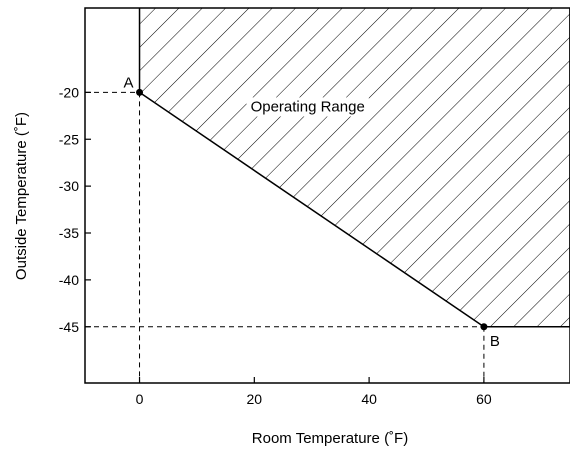 The width and height of the screenshot is (570, 449). I want to click on operating-range-label-background, so click(307, 107).